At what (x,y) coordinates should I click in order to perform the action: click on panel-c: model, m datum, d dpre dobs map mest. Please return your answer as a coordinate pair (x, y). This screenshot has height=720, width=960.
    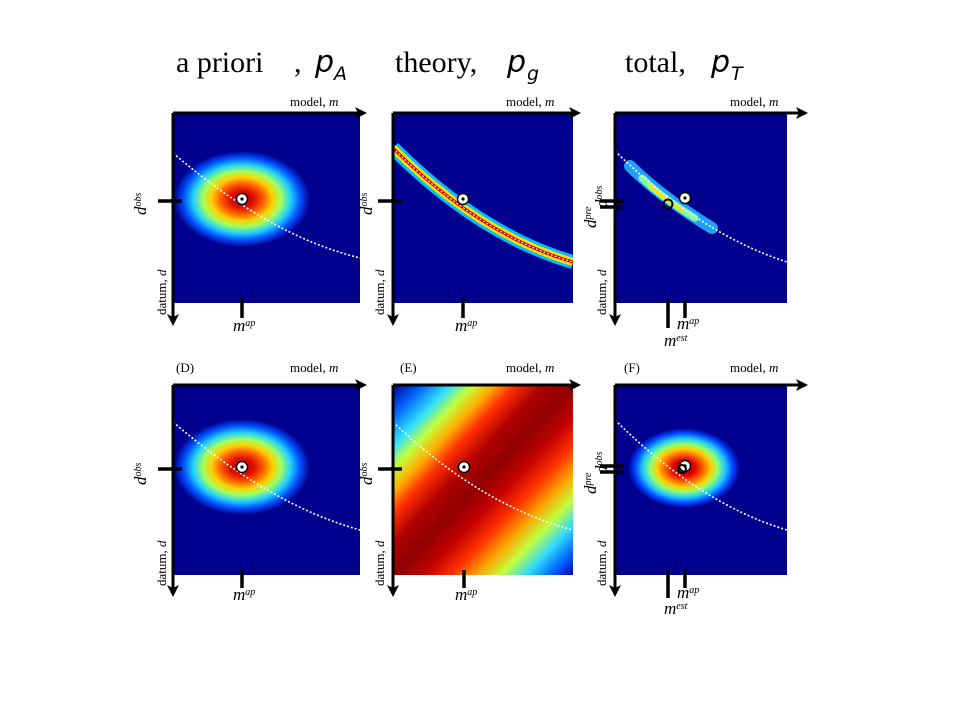
    Looking at the image, I should click on (694, 222).